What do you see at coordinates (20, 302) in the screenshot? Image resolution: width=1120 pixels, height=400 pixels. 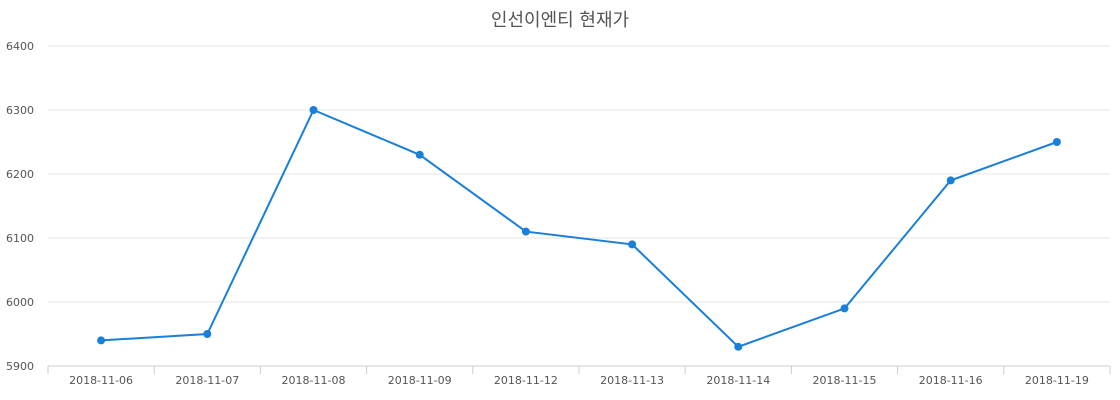 I see `y-tick-label-6000: 6000` at bounding box center [20, 302].